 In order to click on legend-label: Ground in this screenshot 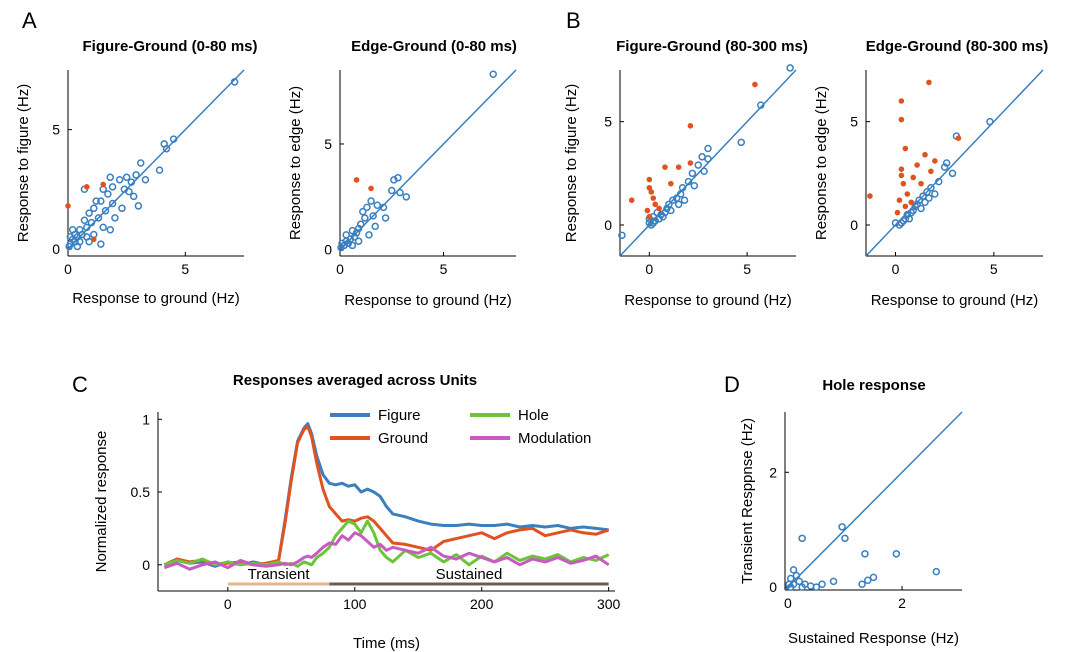, I will do `click(403, 438)`.